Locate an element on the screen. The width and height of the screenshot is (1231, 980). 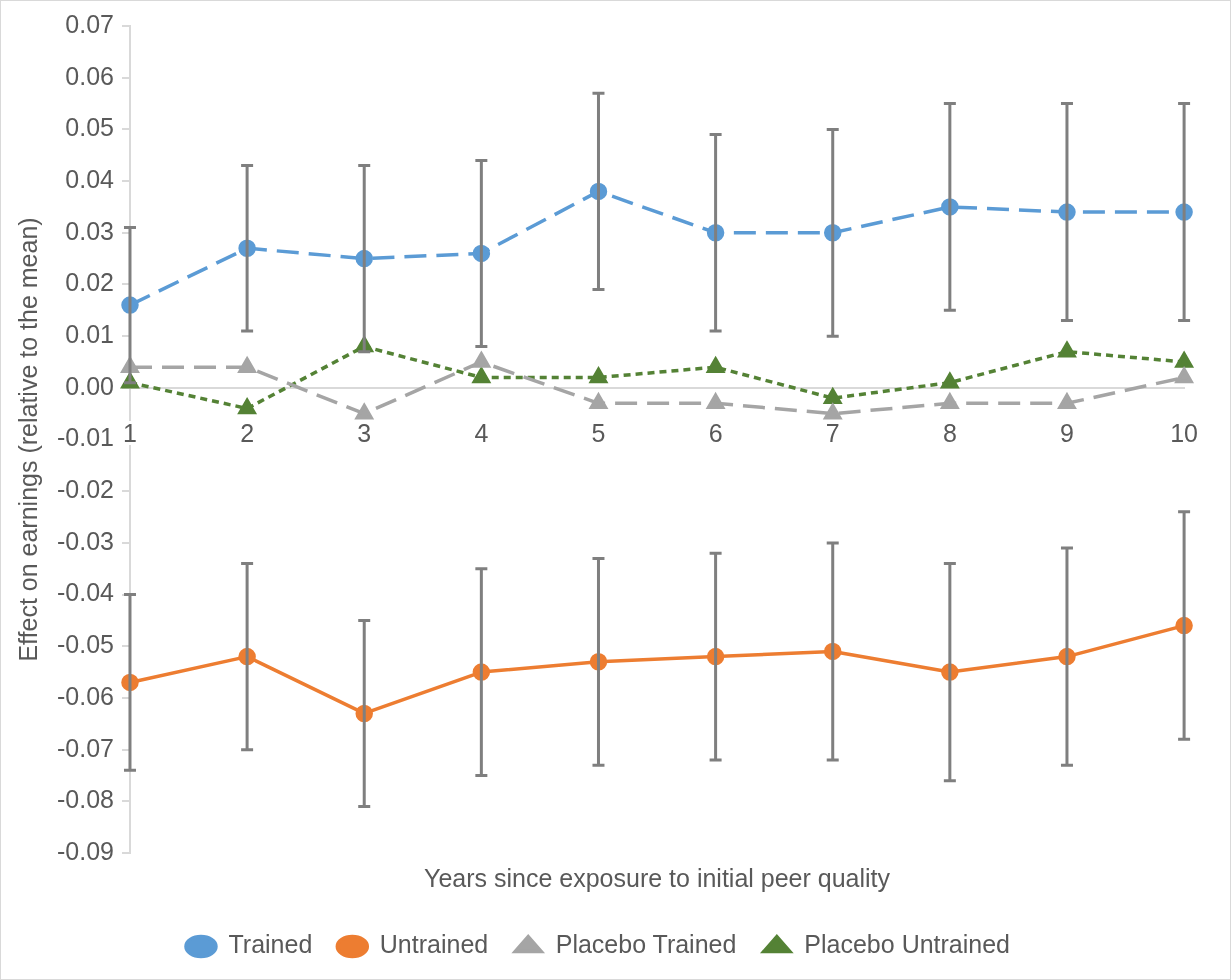
x-tick-label: 10 is located at coordinates (1184, 432).